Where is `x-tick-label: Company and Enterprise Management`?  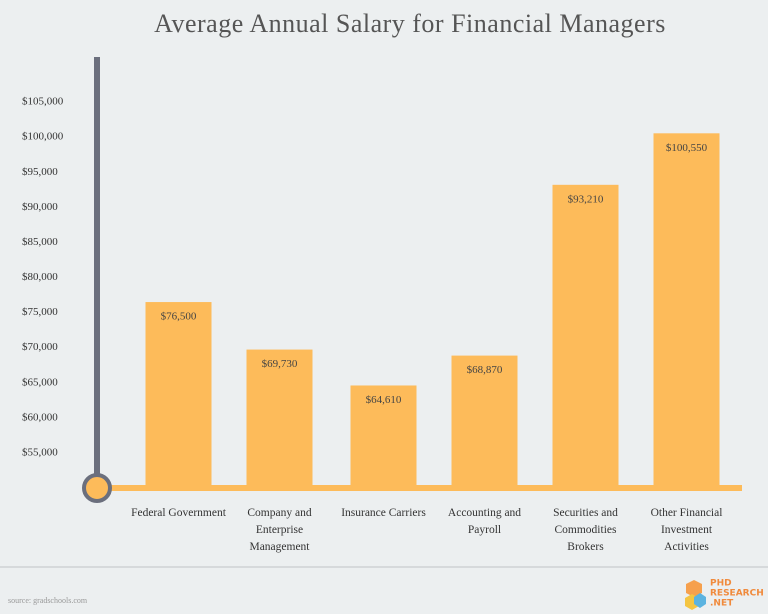
x-tick-label: Company and Enterprise Management is located at coordinates (279, 530).